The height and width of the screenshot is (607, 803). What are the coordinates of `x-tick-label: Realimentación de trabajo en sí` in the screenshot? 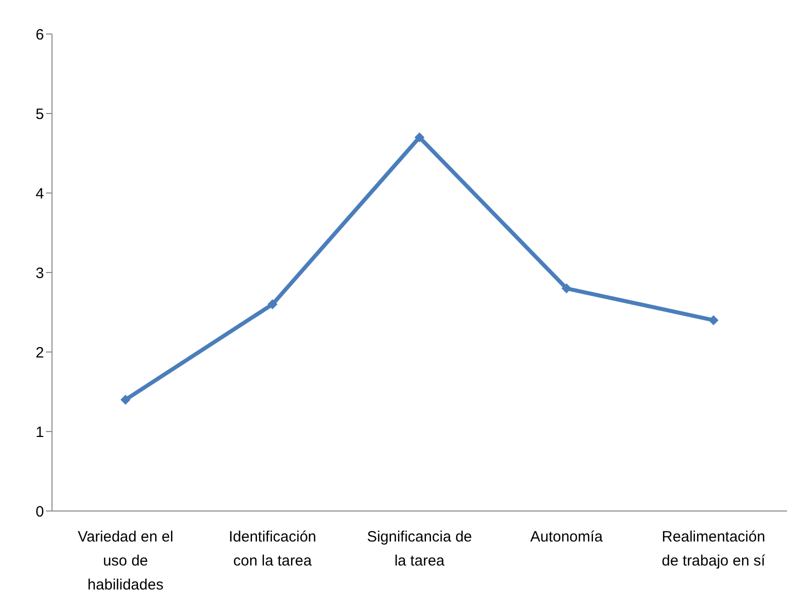 It's located at (714, 549).